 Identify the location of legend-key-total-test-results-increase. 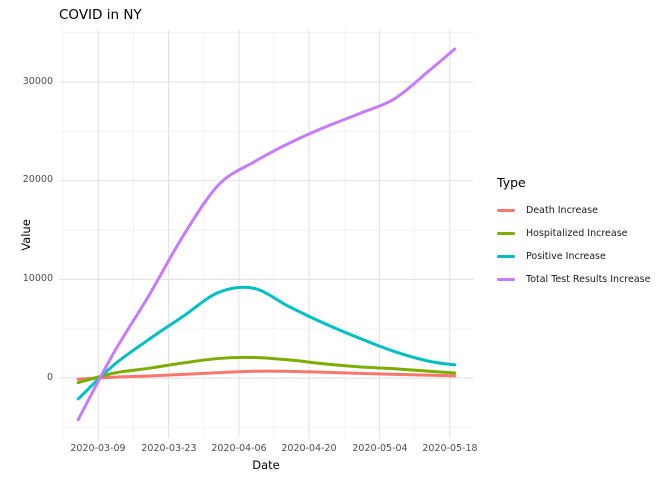
(506, 279).